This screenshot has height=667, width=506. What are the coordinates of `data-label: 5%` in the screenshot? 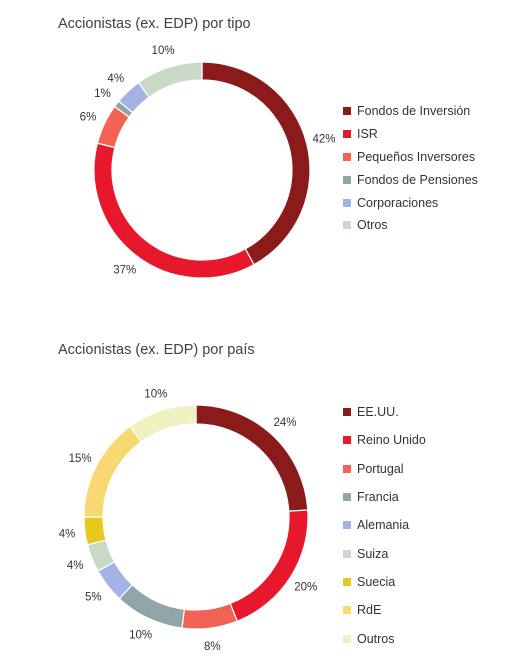 It's located at (93, 598).